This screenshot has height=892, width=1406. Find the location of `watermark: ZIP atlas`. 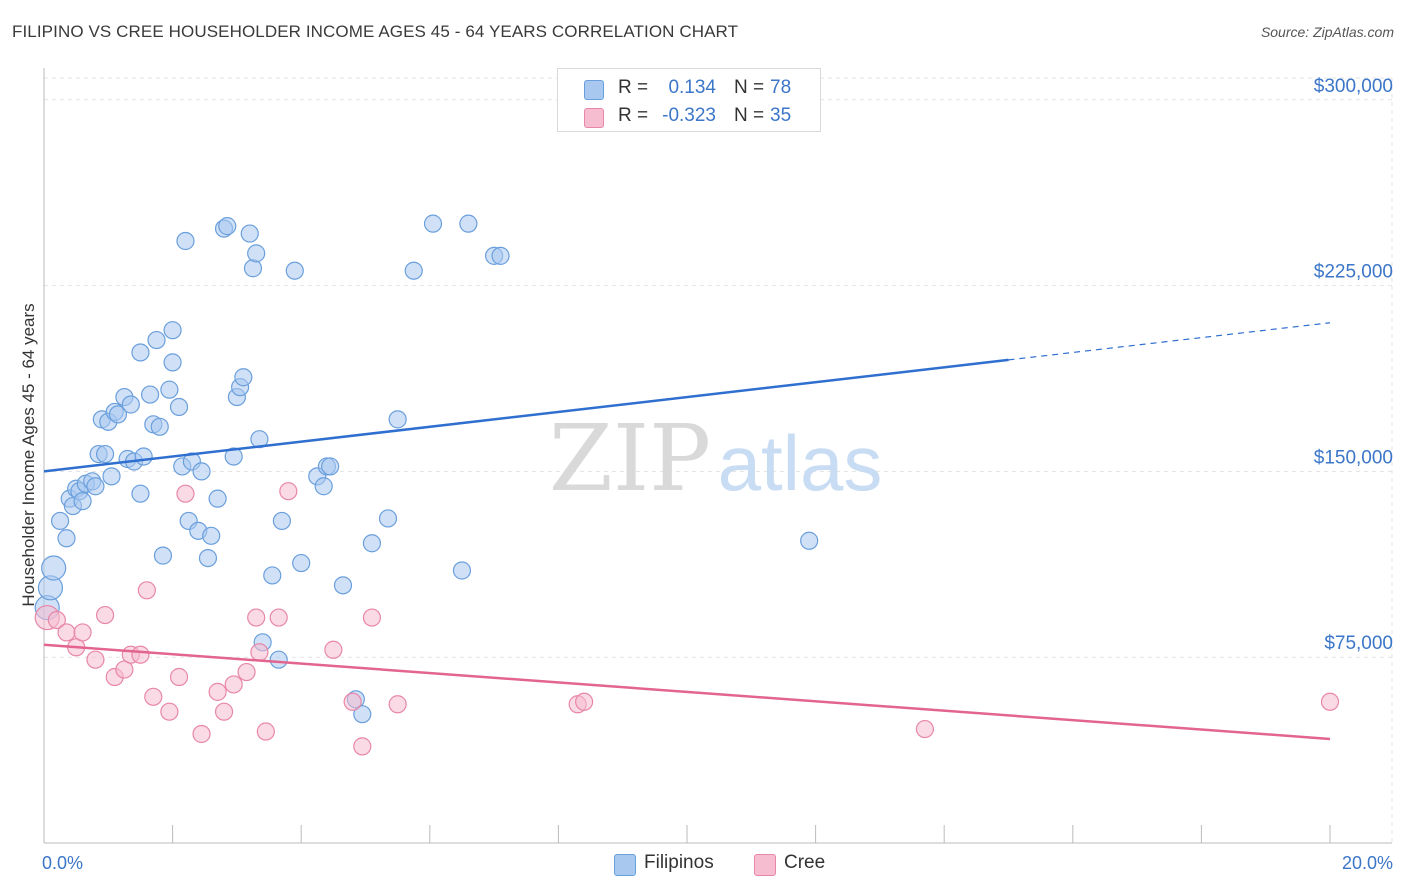

watermark: ZIP atlas is located at coordinates (715, 458).